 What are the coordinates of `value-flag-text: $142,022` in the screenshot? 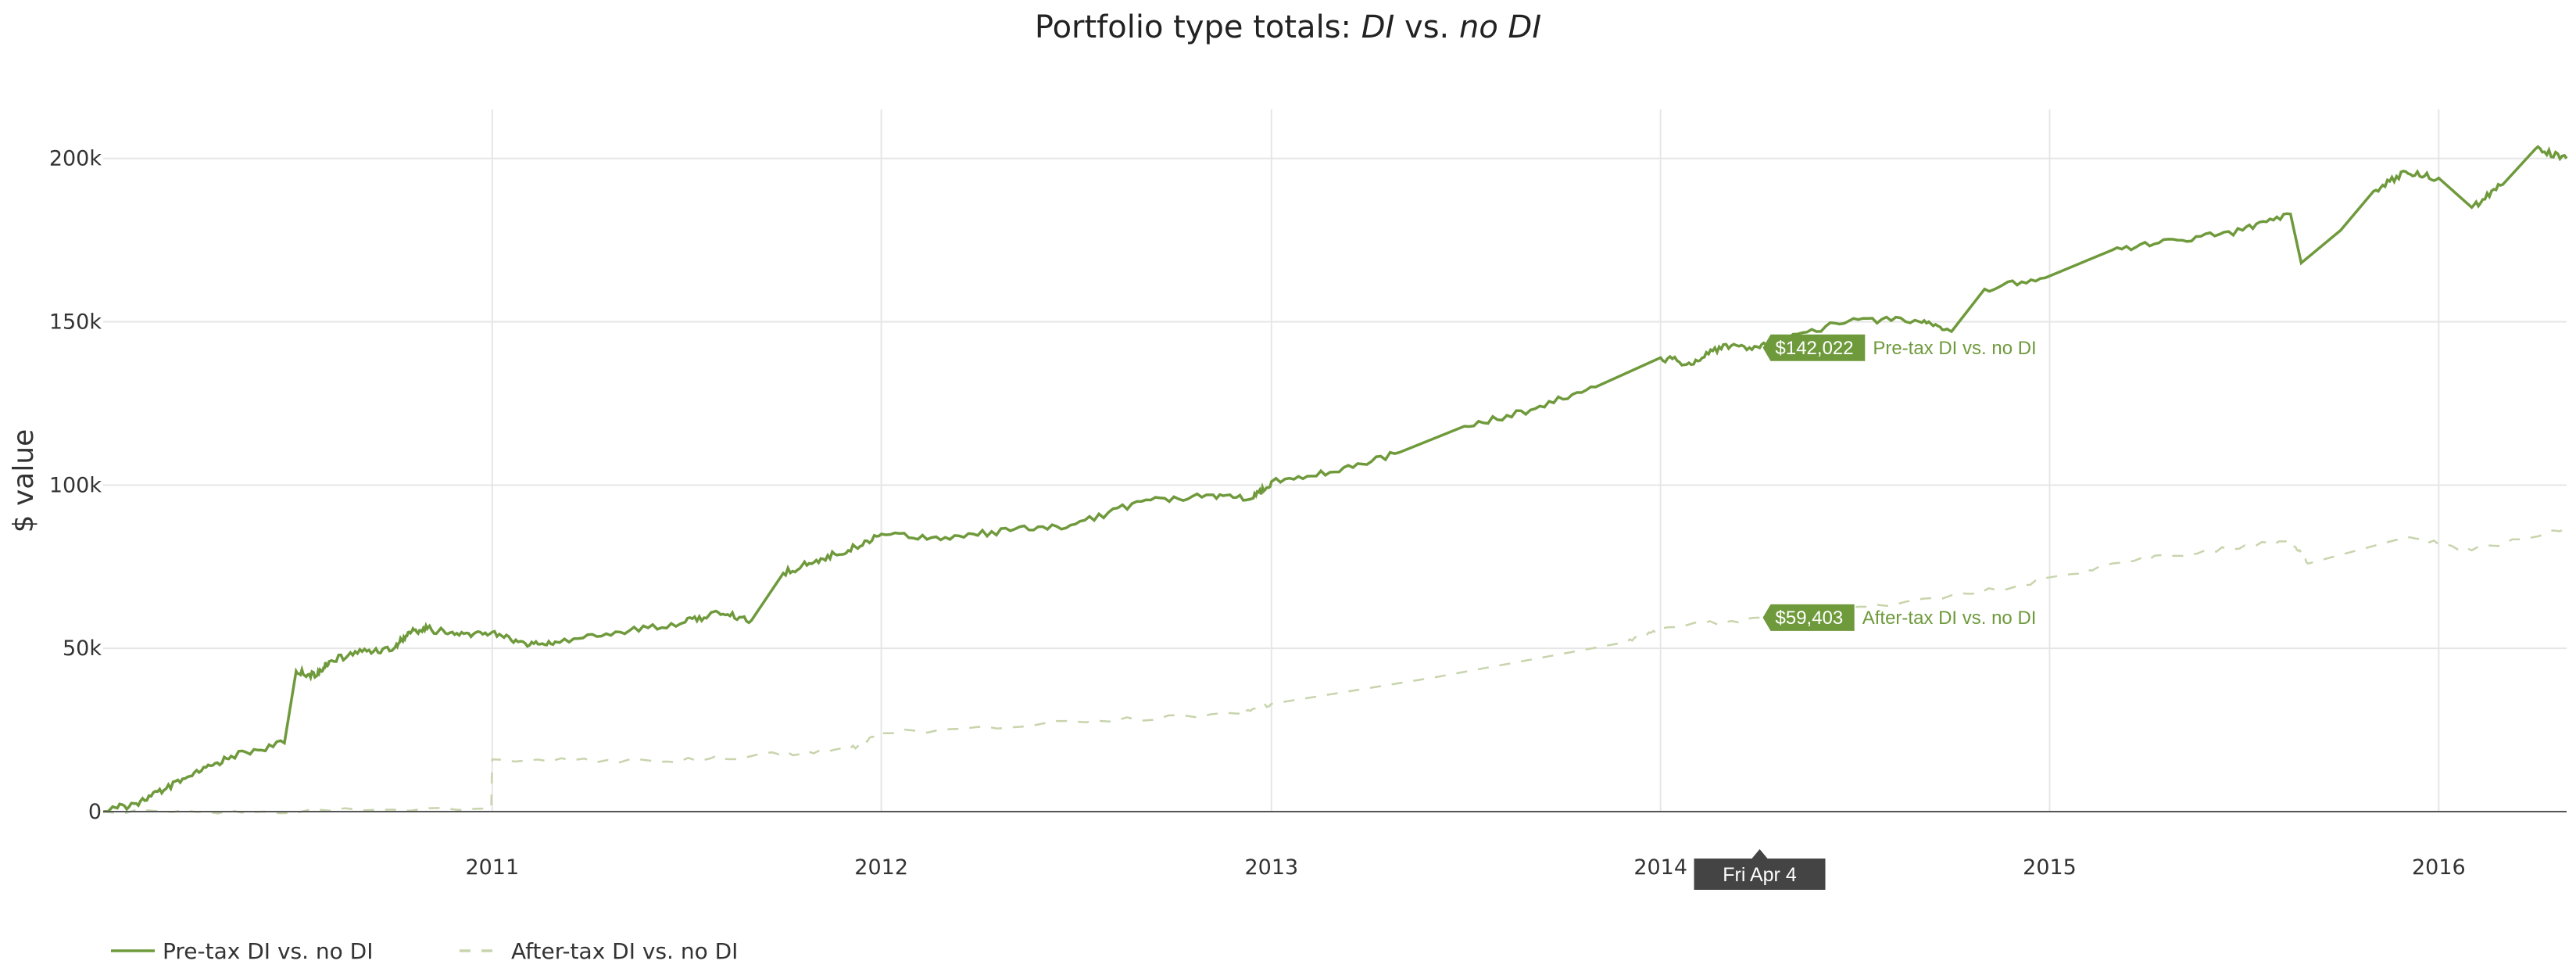 It's located at (1815, 348).